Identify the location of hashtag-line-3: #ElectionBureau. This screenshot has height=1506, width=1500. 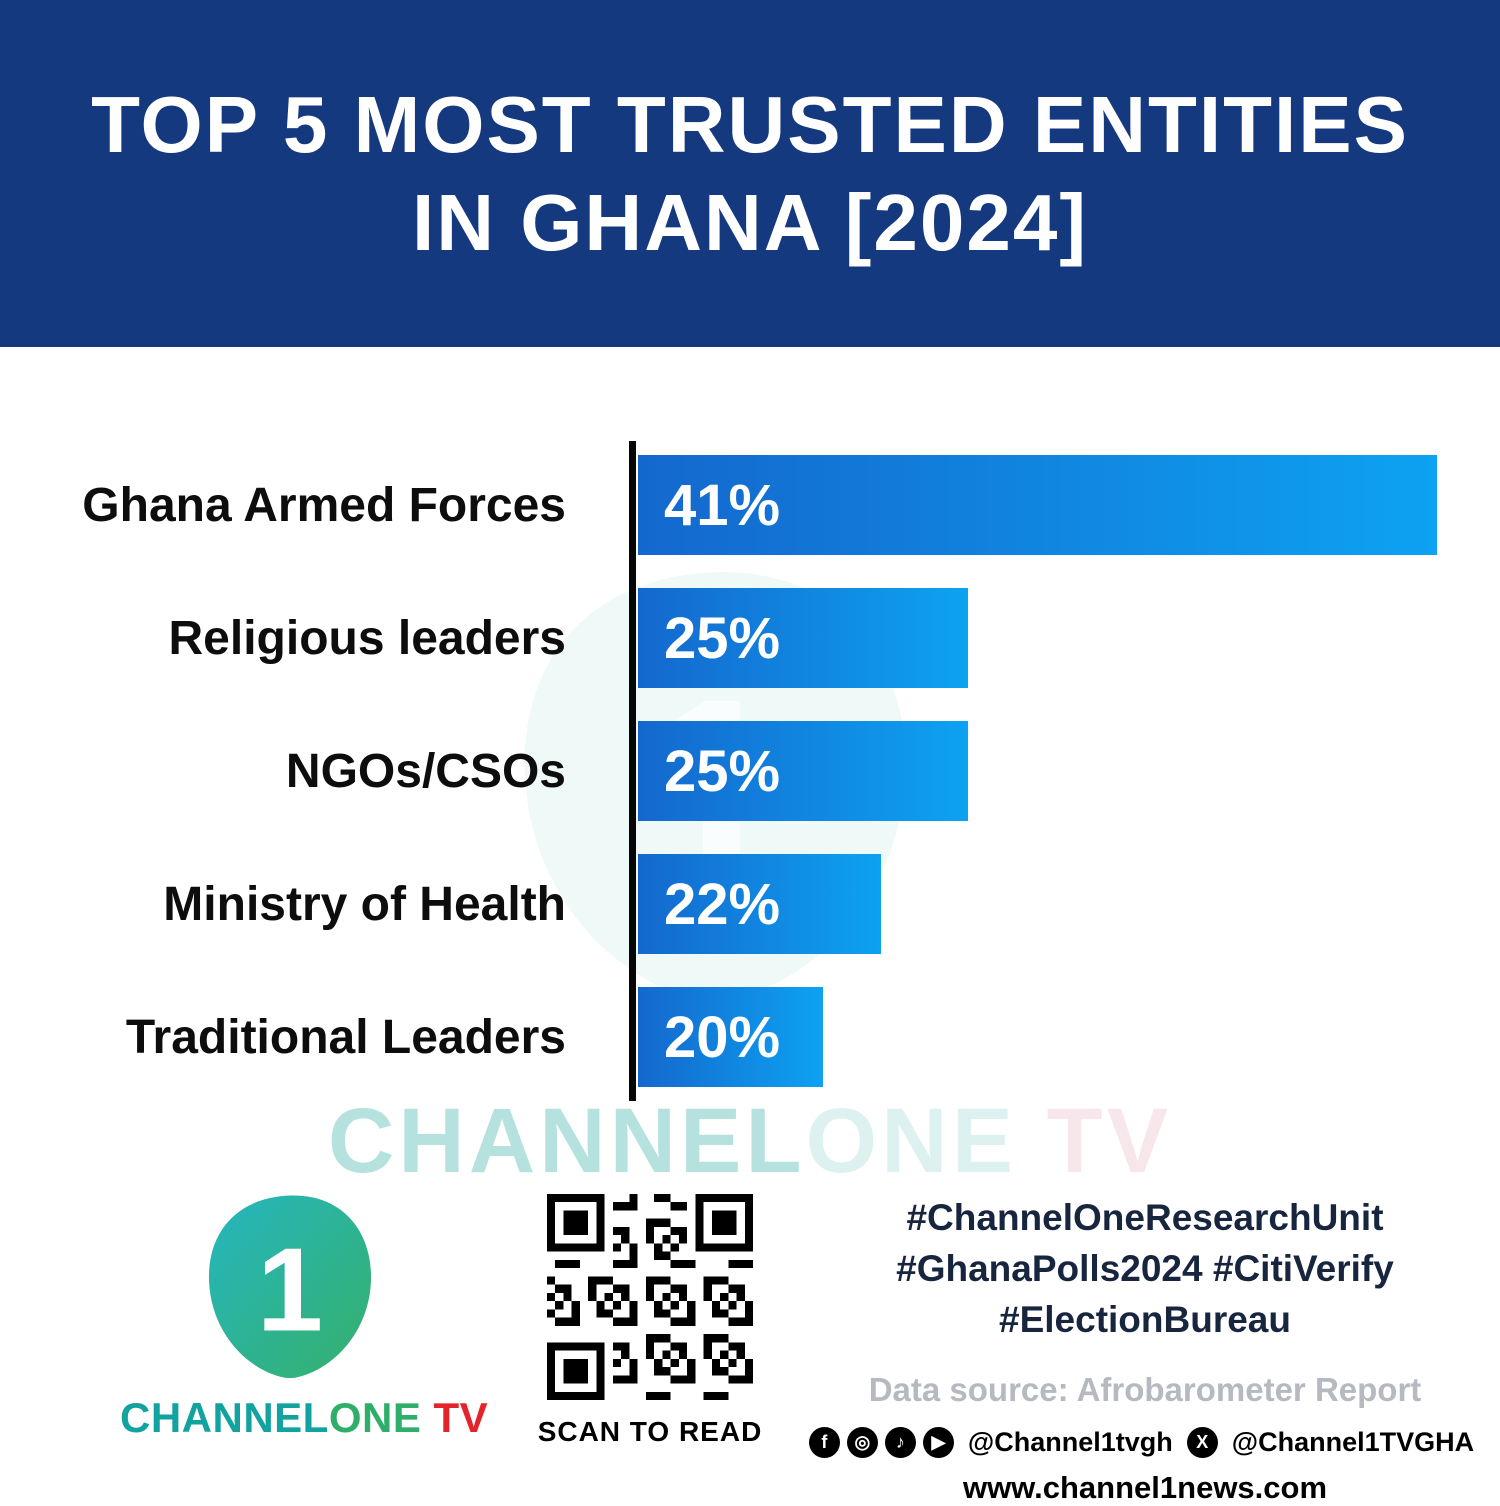
(1145, 1320).